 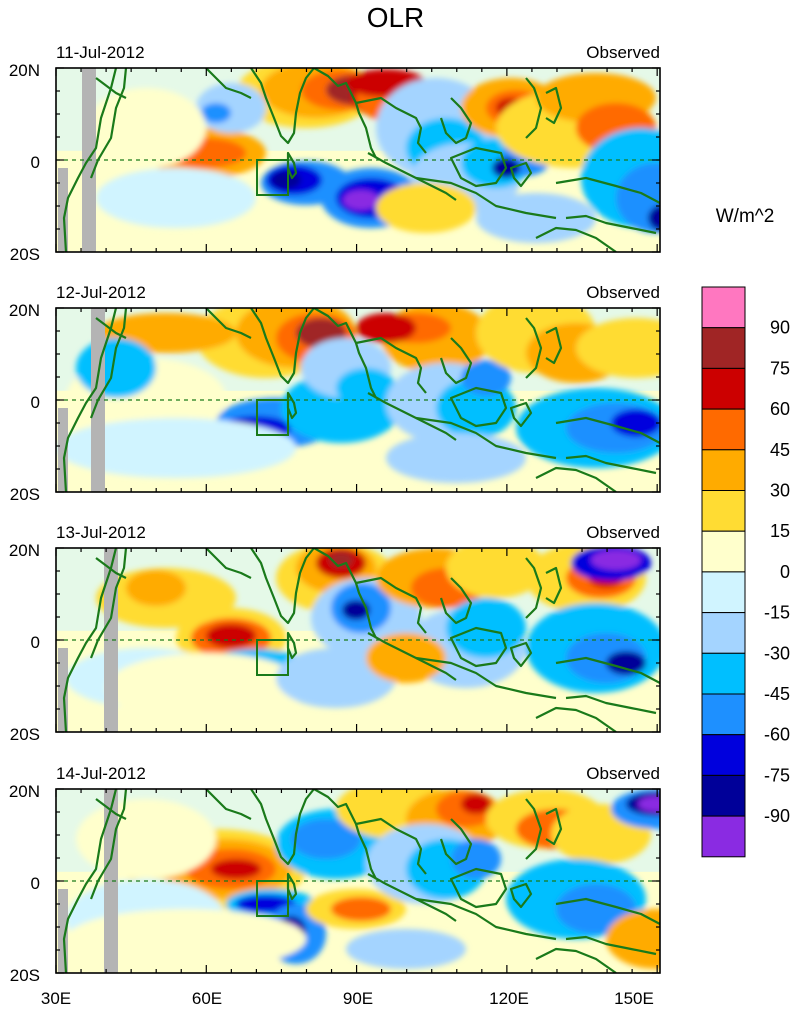 What do you see at coordinates (56, 998) in the screenshot?
I see `lon-label-30e: 30E` at bounding box center [56, 998].